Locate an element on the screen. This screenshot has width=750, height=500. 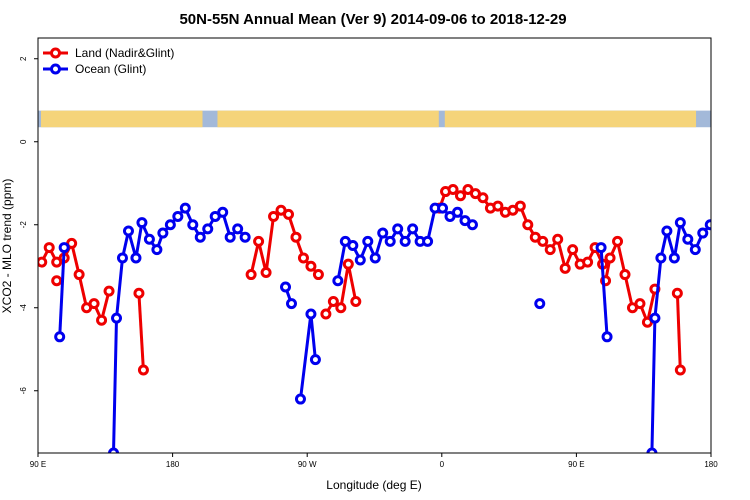
y-tick-label-4: -6 is located at coordinates (23, 391).